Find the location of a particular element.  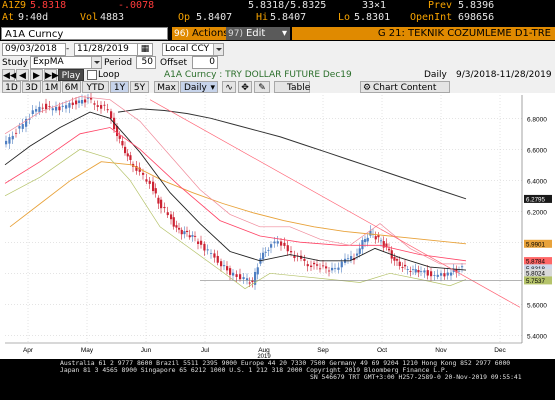

high-price: 5.8407 is located at coordinates (288, 17).